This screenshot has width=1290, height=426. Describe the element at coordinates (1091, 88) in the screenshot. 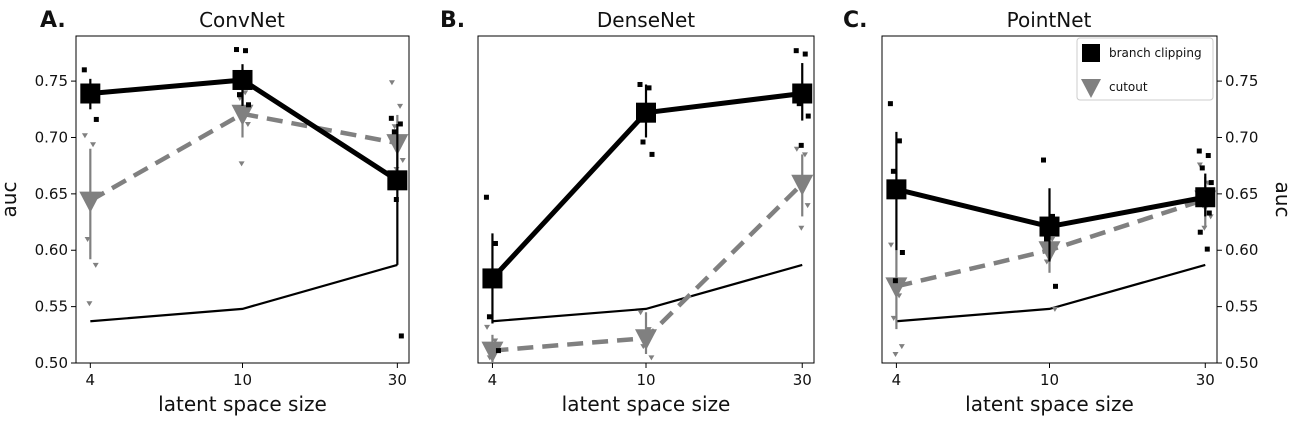

I see `legend-triangle-icon` at that location.